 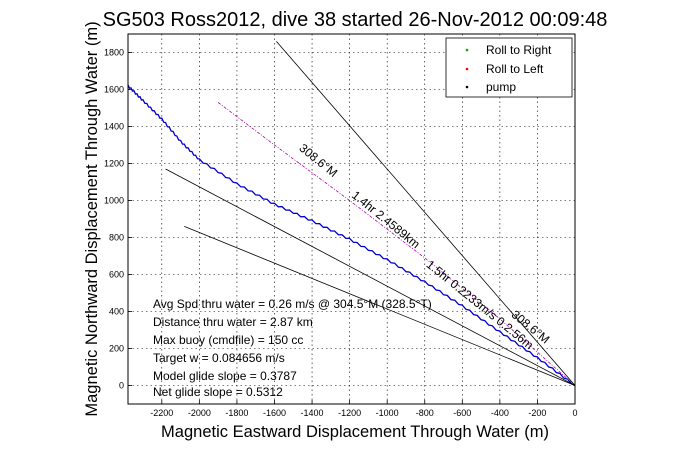 What do you see at coordinates (274, 413) in the screenshot?
I see `x-tick-label: -1600` at bounding box center [274, 413].